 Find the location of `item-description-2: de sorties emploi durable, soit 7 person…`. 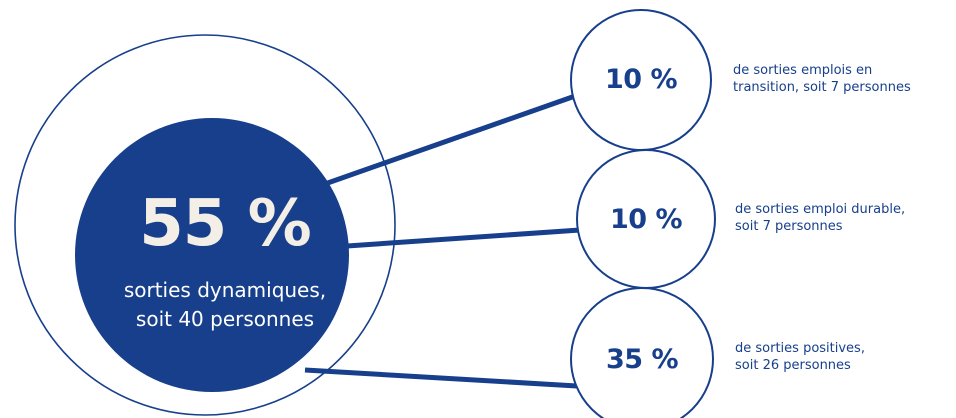

item-description-2: de sorties emploi durable, soit 7 person… is located at coordinates (820, 218).